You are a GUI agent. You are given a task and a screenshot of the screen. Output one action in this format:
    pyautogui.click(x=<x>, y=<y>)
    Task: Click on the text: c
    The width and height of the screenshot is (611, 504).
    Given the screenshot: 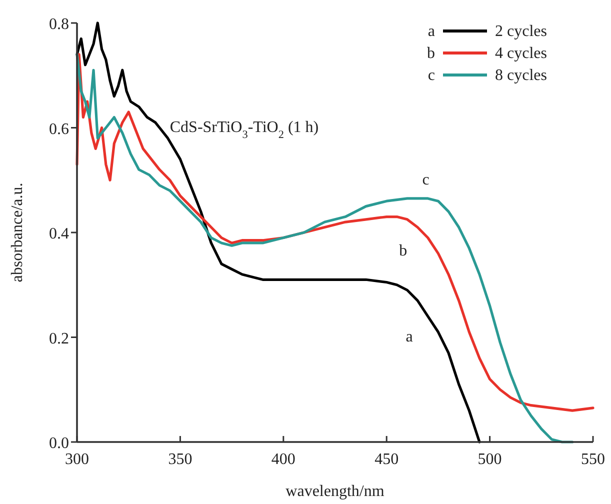 What is the action you would take?
    pyautogui.click(x=431, y=75)
    